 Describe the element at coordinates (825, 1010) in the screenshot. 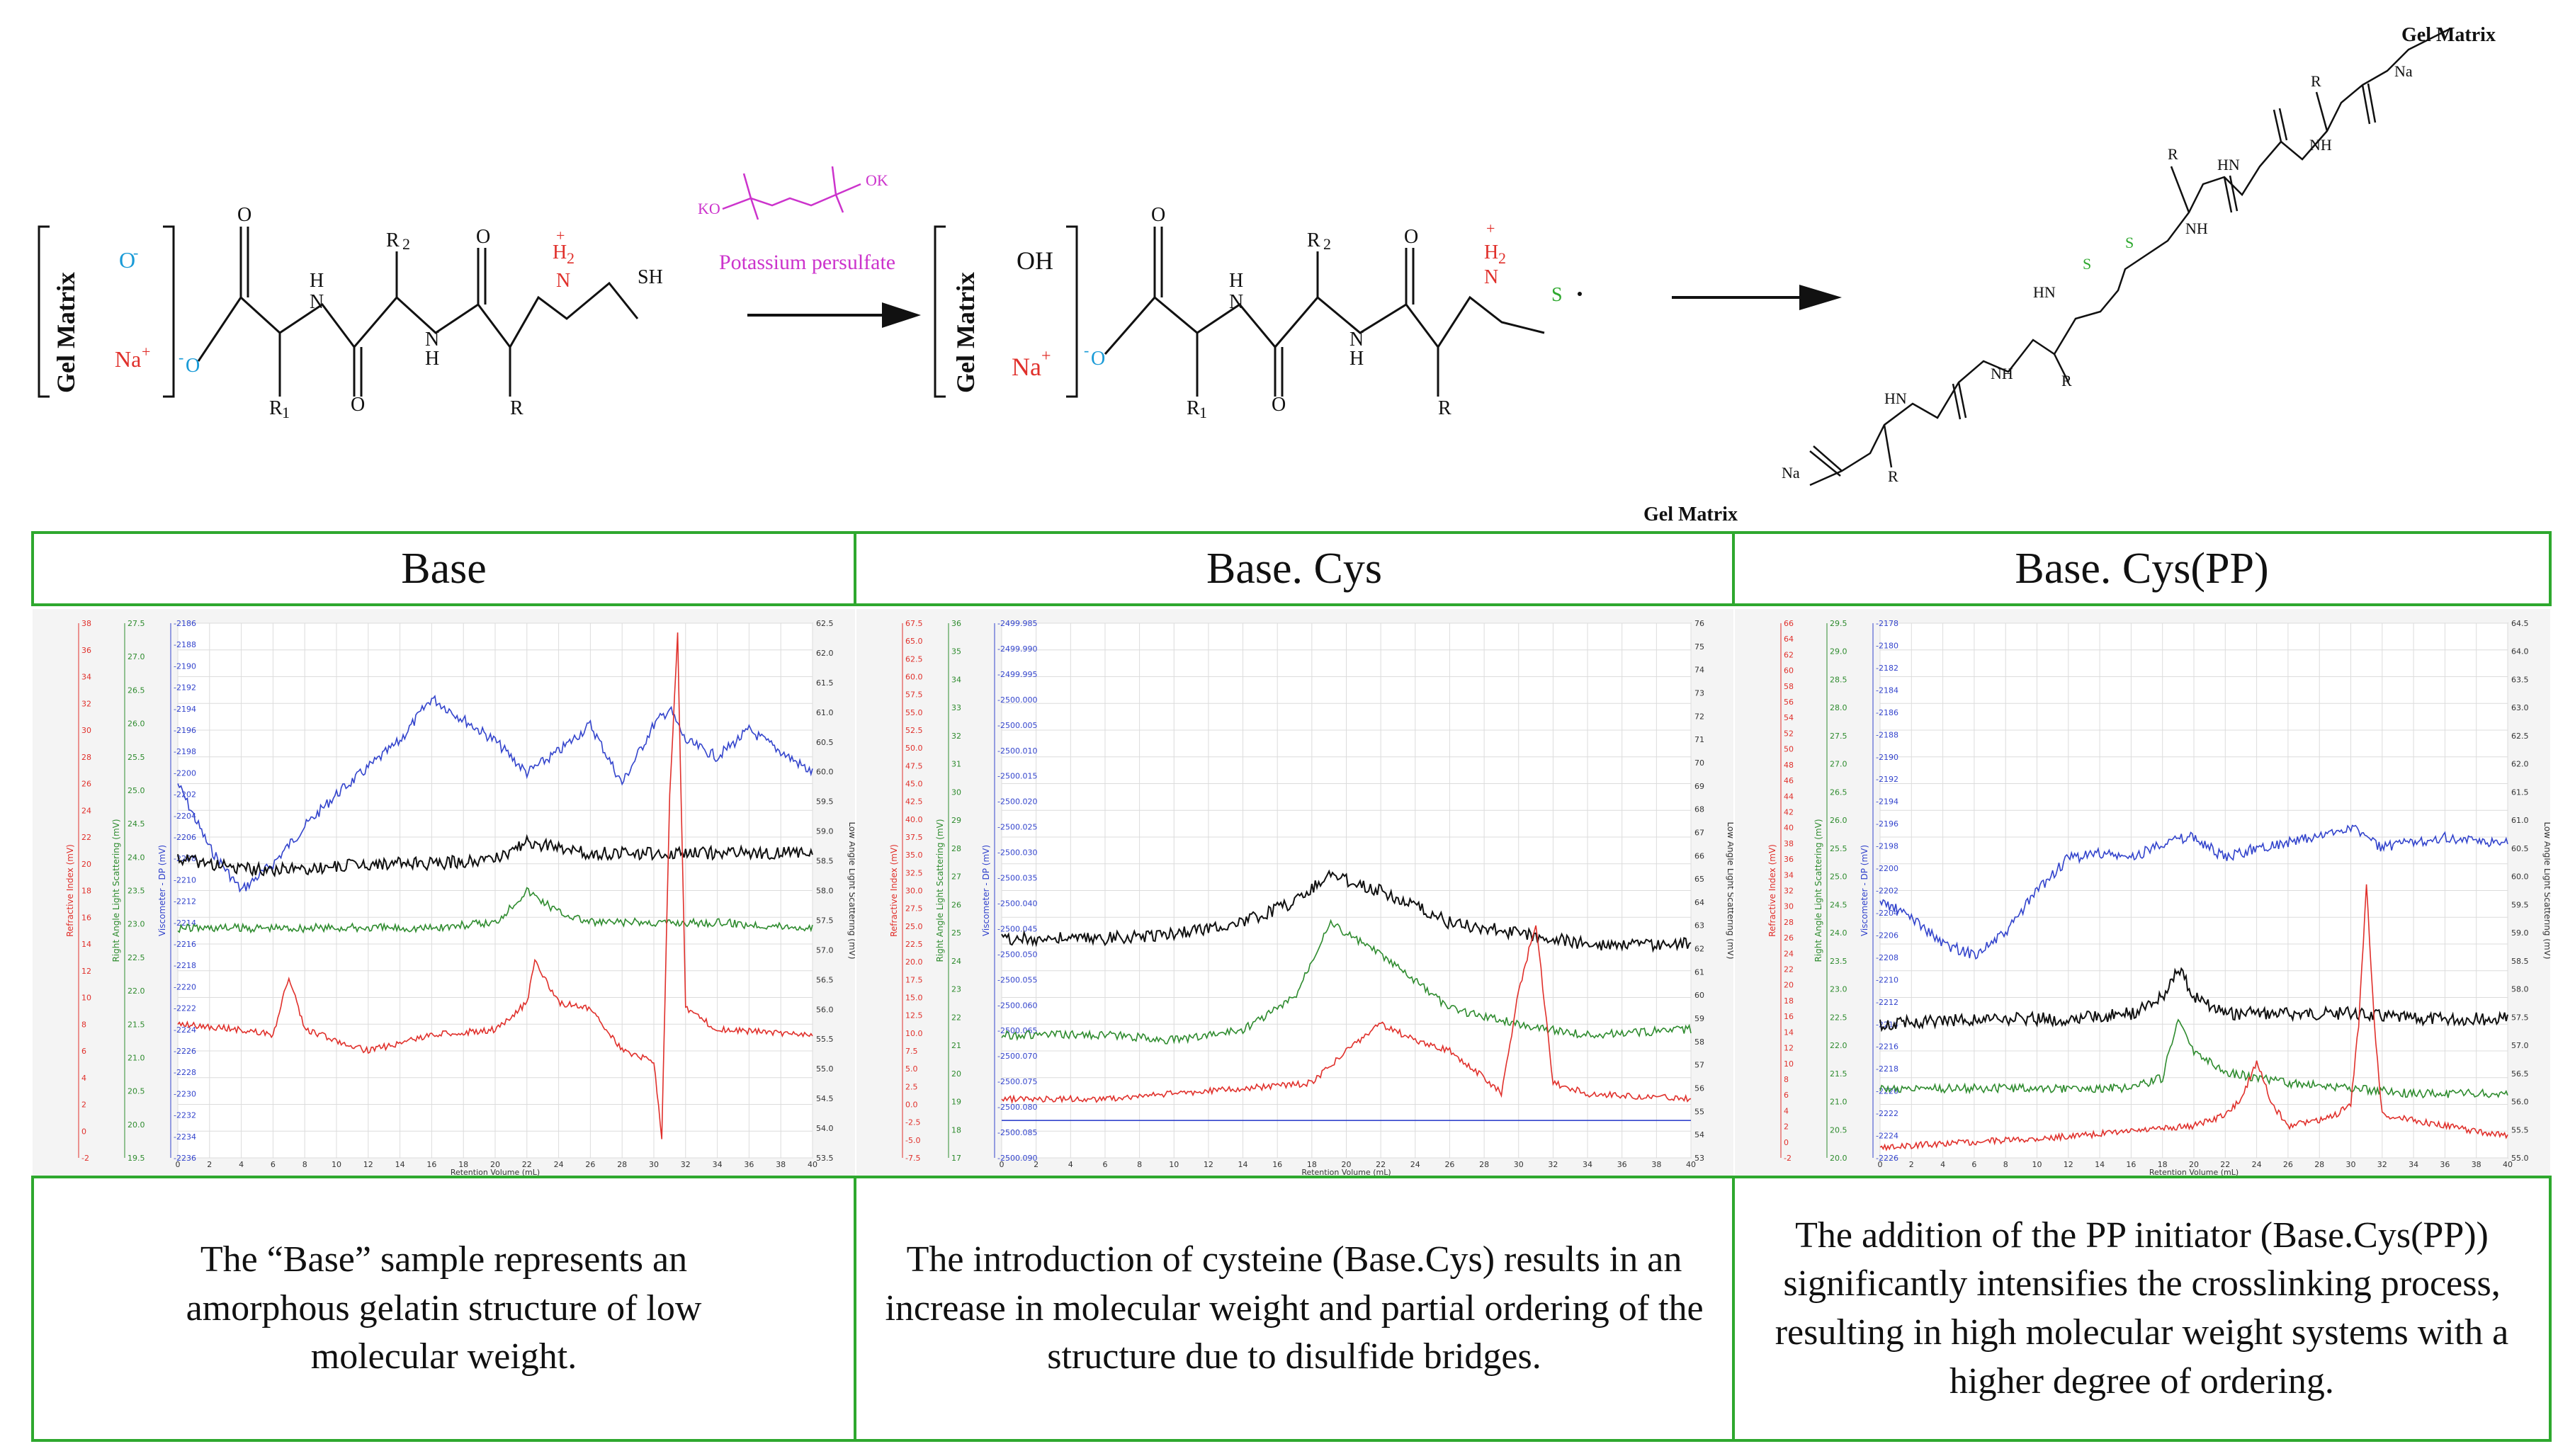

I see `right-axis-tick: 56.0` at that location.